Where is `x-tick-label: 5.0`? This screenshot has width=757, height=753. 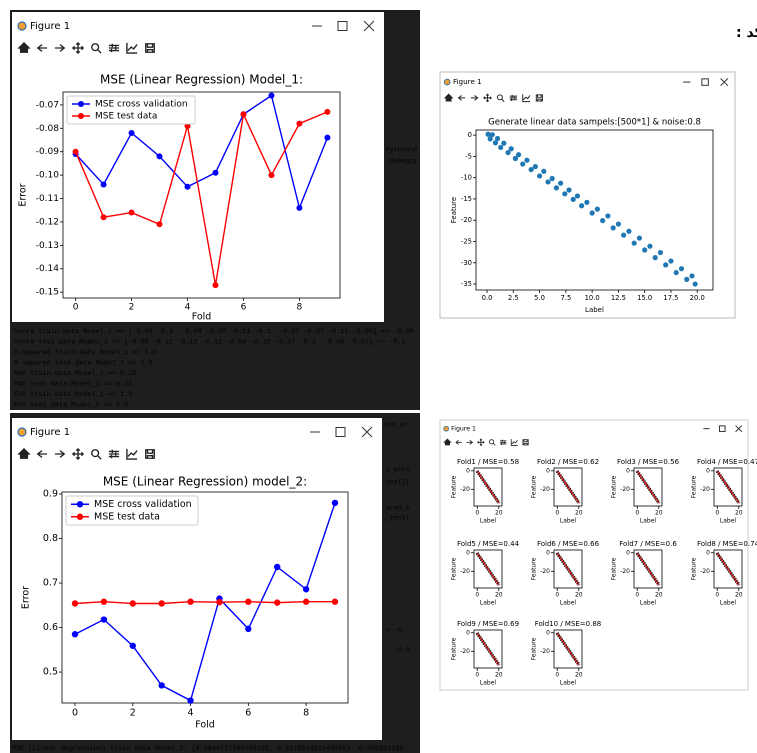
x-tick-label: 5.0 is located at coordinates (539, 298).